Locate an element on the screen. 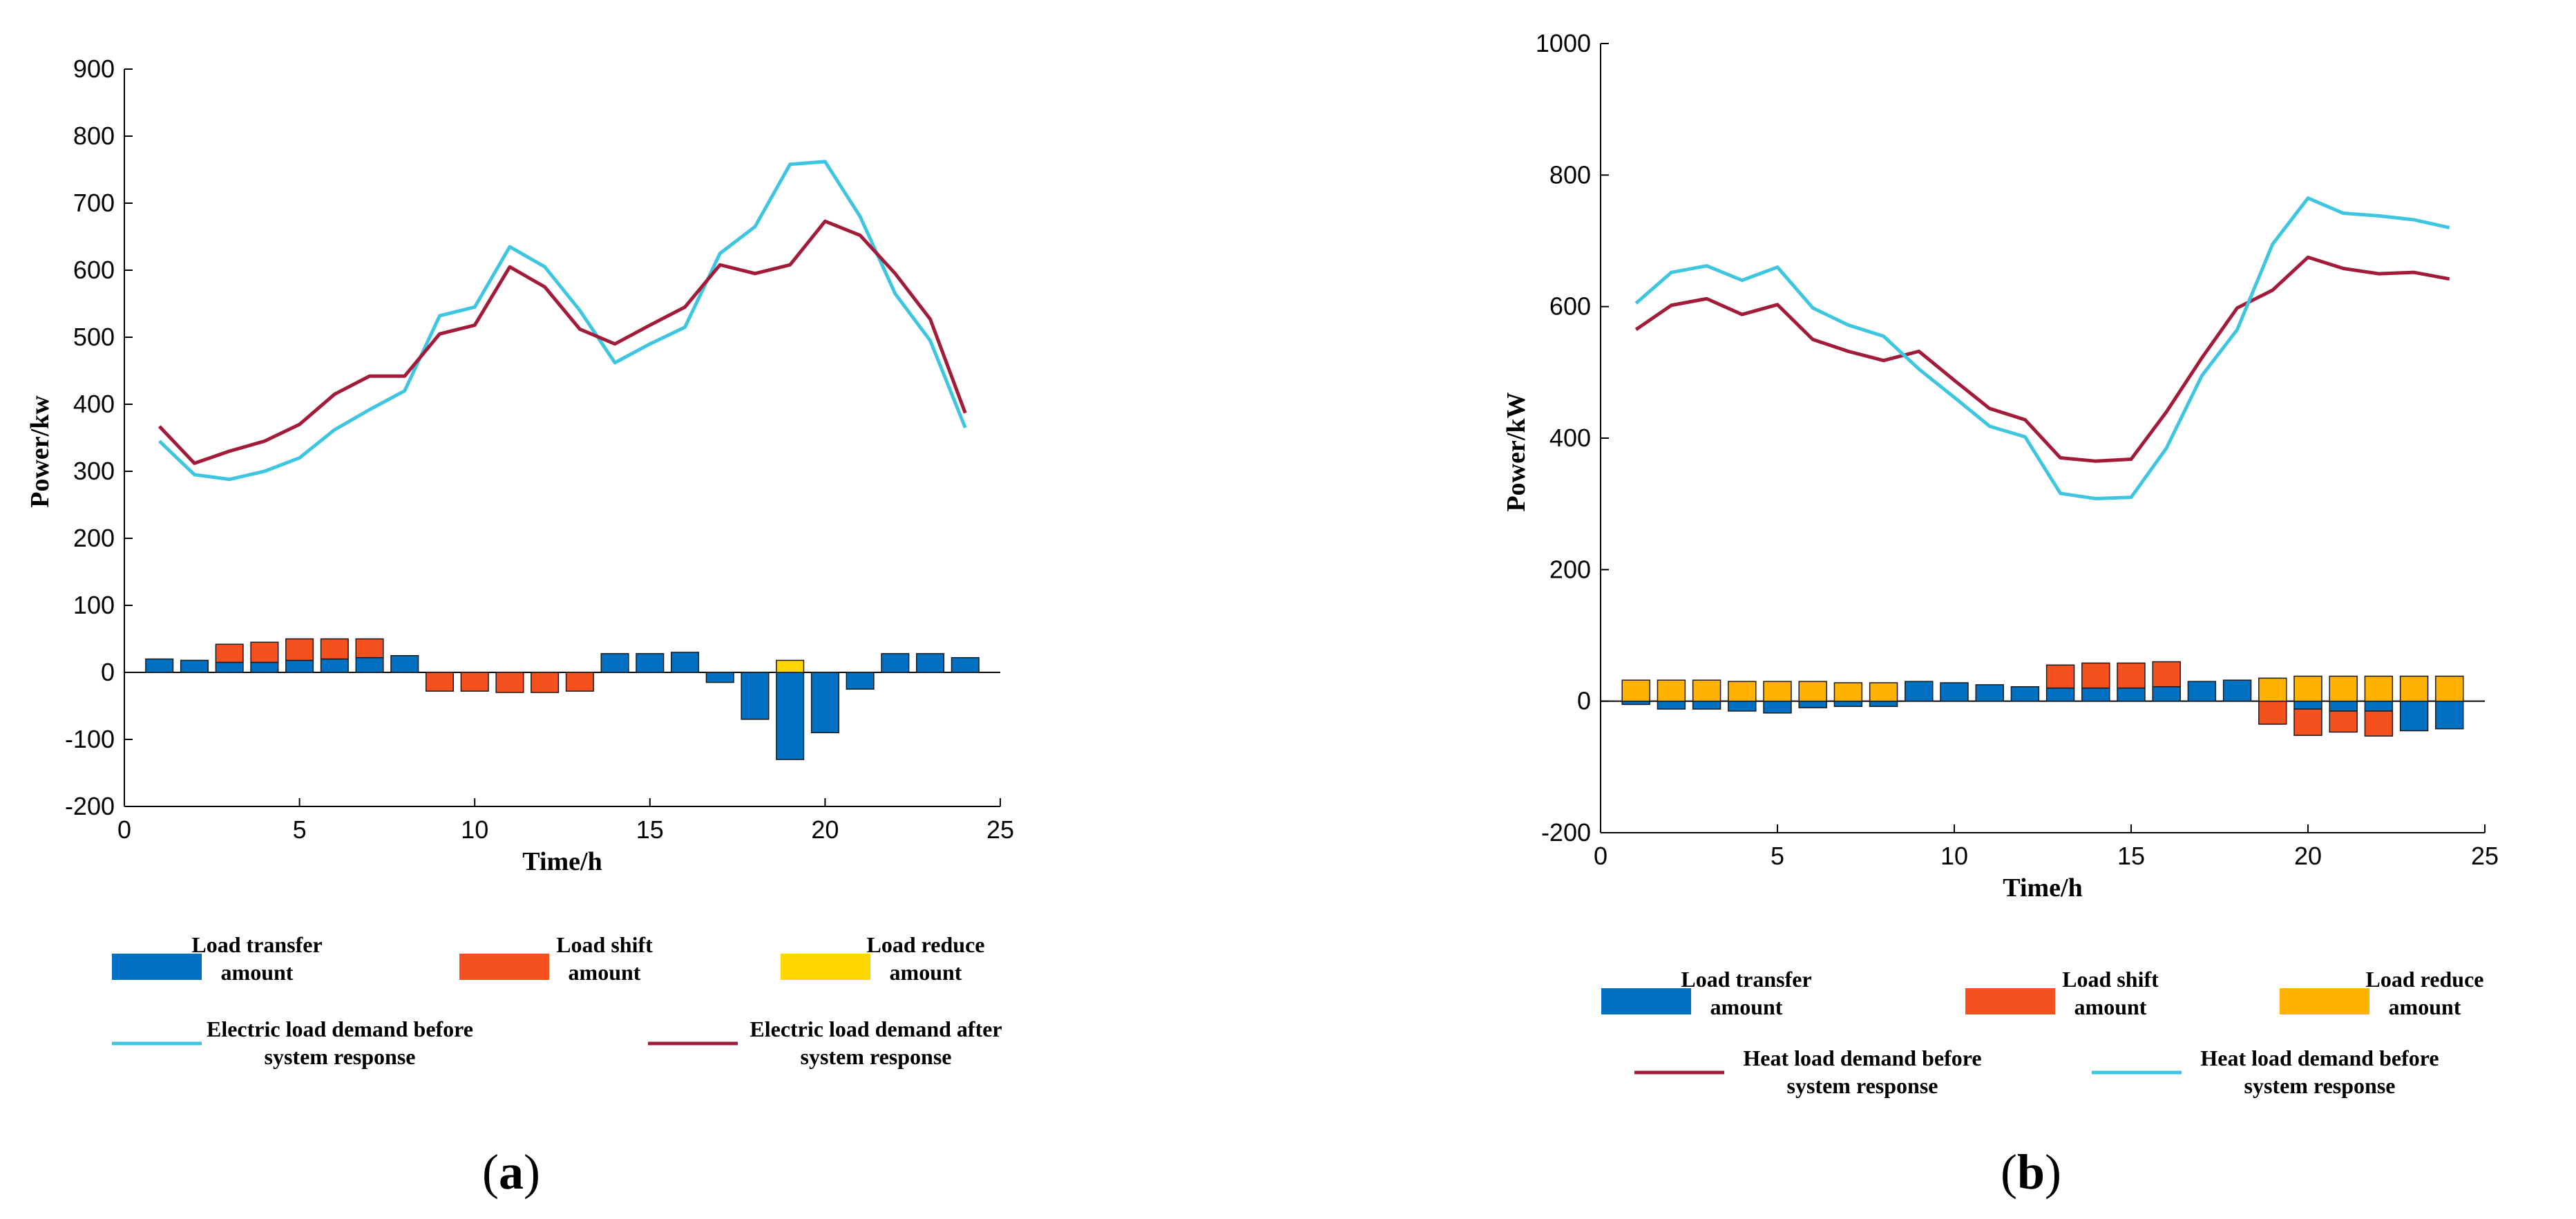 This screenshot has height=1219, width=2576. panel-label-letter: a is located at coordinates (512, 1172).